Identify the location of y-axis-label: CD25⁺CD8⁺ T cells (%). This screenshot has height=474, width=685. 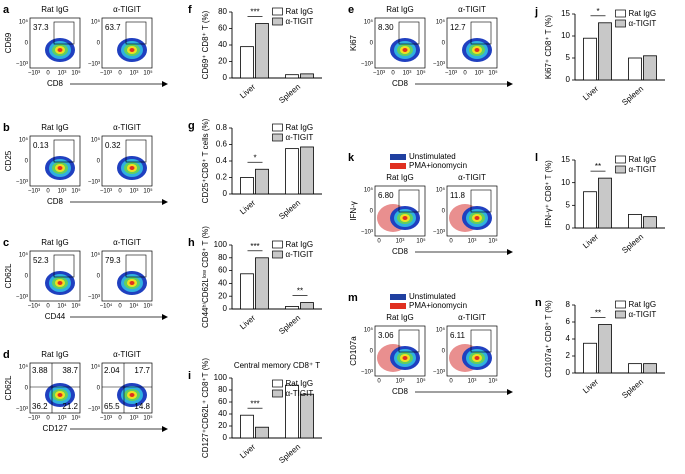
(205, 160).